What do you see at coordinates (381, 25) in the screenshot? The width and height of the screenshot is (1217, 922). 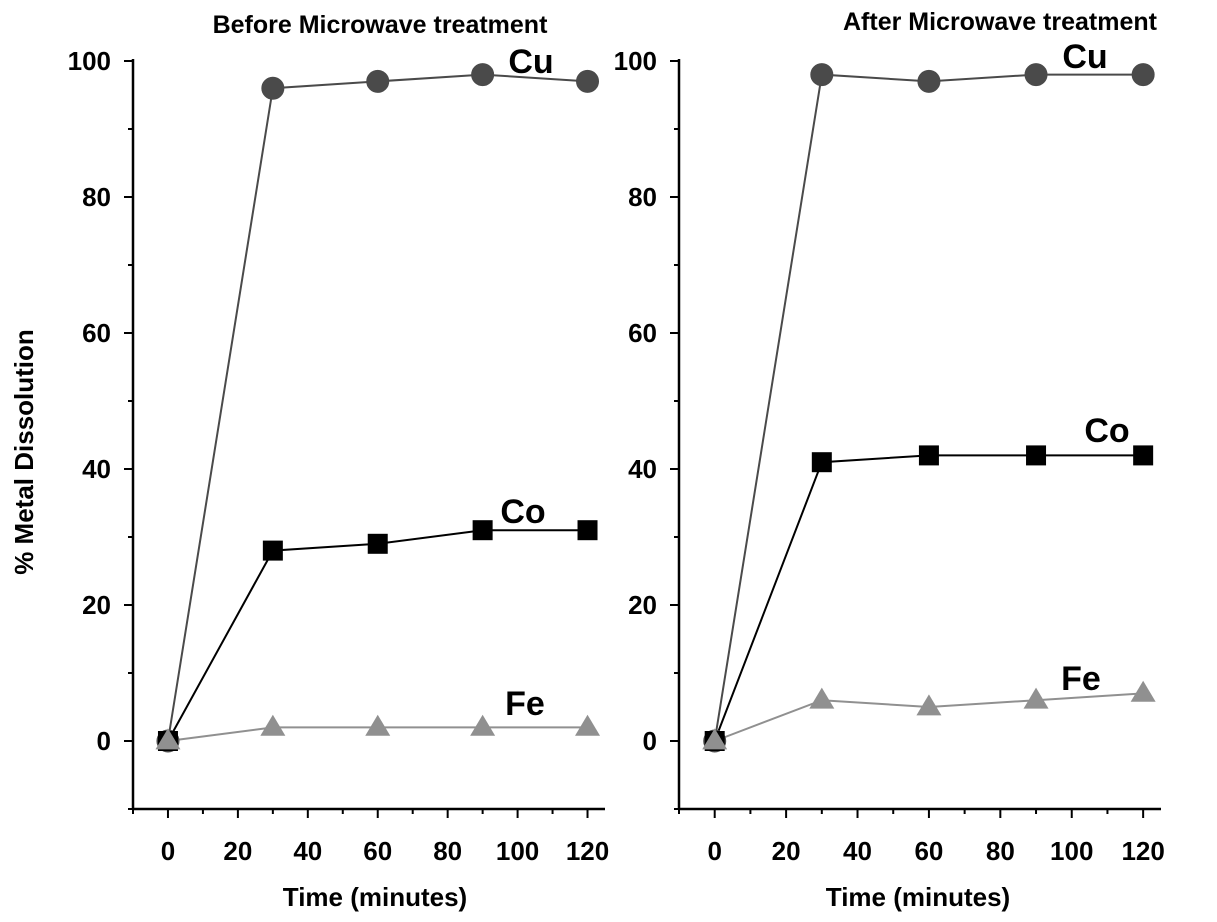 I see `chart-title: Before Microwave treatment` at bounding box center [381, 25].